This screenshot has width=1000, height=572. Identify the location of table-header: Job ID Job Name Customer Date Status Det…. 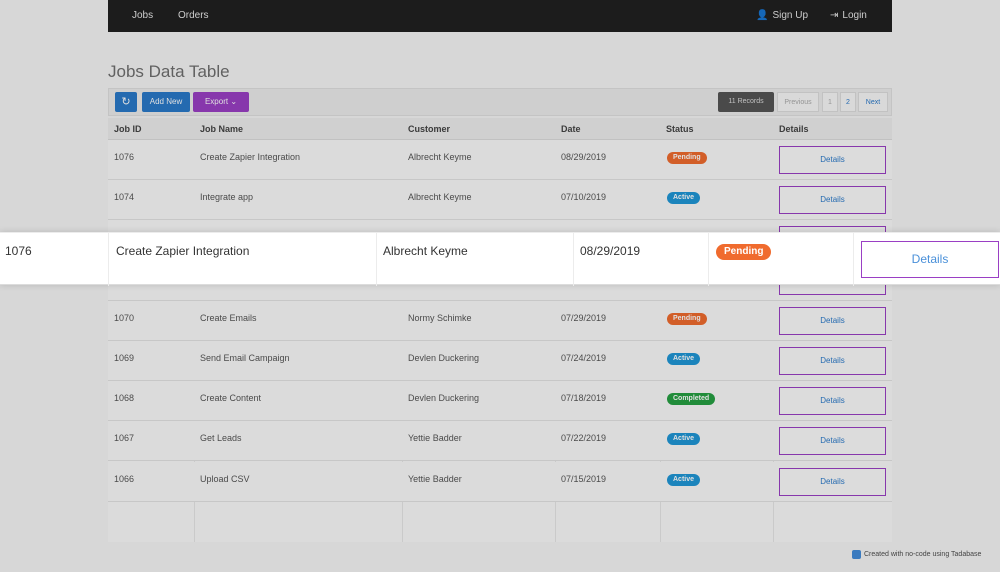
(500, 129).